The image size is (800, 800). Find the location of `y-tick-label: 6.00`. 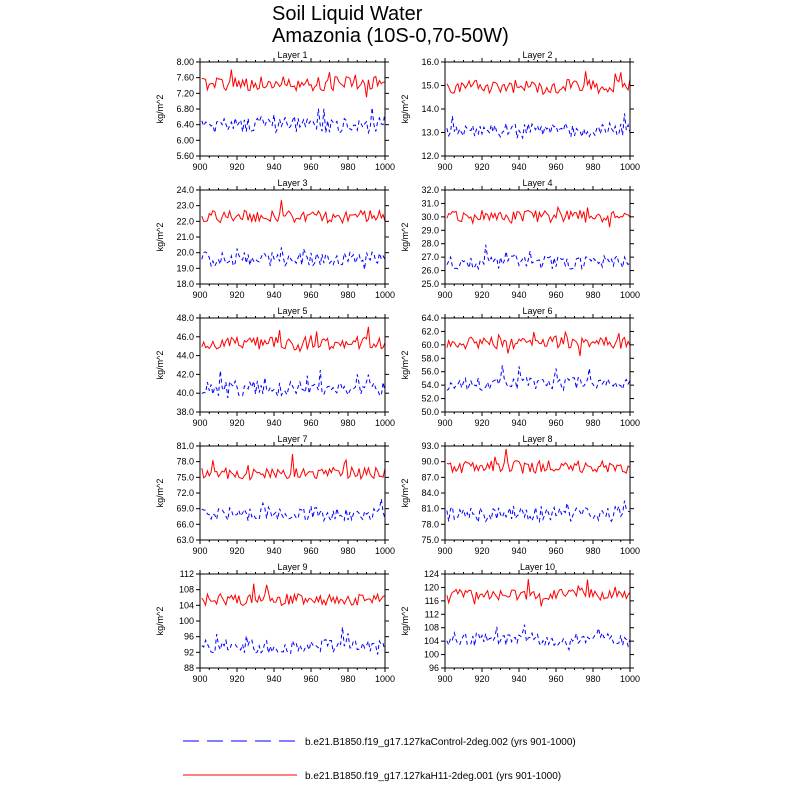

y-tick-label: 6.00 is located at coordinates (185, 140).